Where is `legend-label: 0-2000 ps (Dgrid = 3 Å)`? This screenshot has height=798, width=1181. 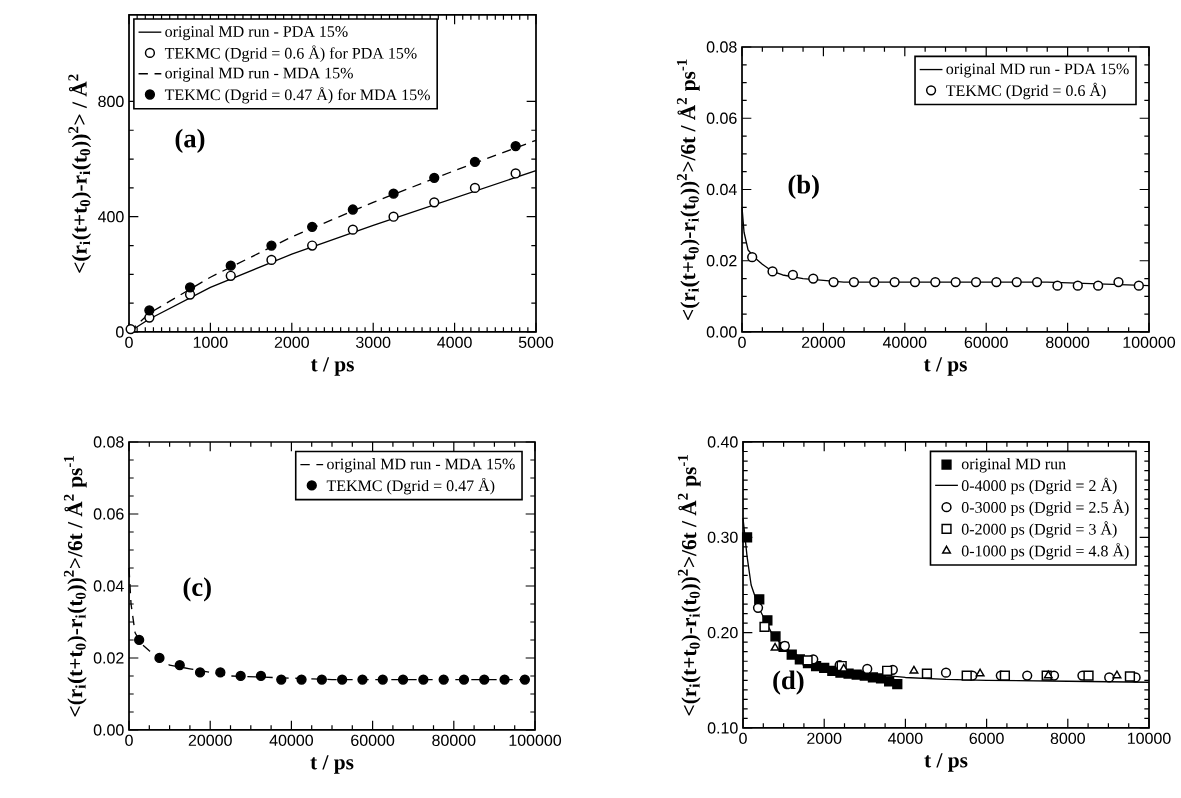
legend-label: 0-2000 ps (Dgrid = 3 Å) is located at coordinates (1039, 529).